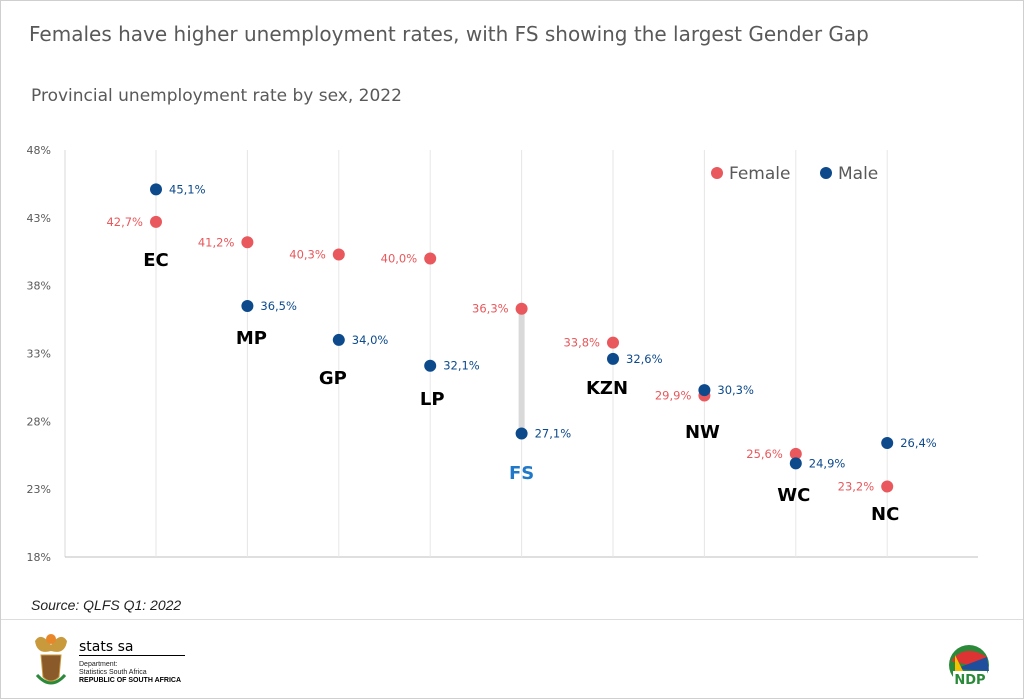 The height and width of the screenshot is (699, 1024). Describe the element at coordinates (827, 463) in the screenshot. I see `male-data-label: 24,9%` at that location.